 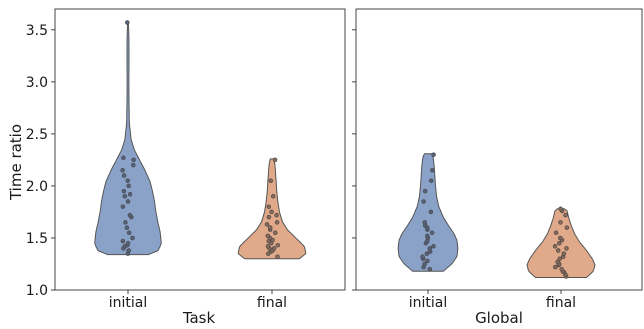 What do you see at coordinates (16, 162) in the screenshot?
I see `y-axis-title: Time ratio` at bounding box center [16, 162].